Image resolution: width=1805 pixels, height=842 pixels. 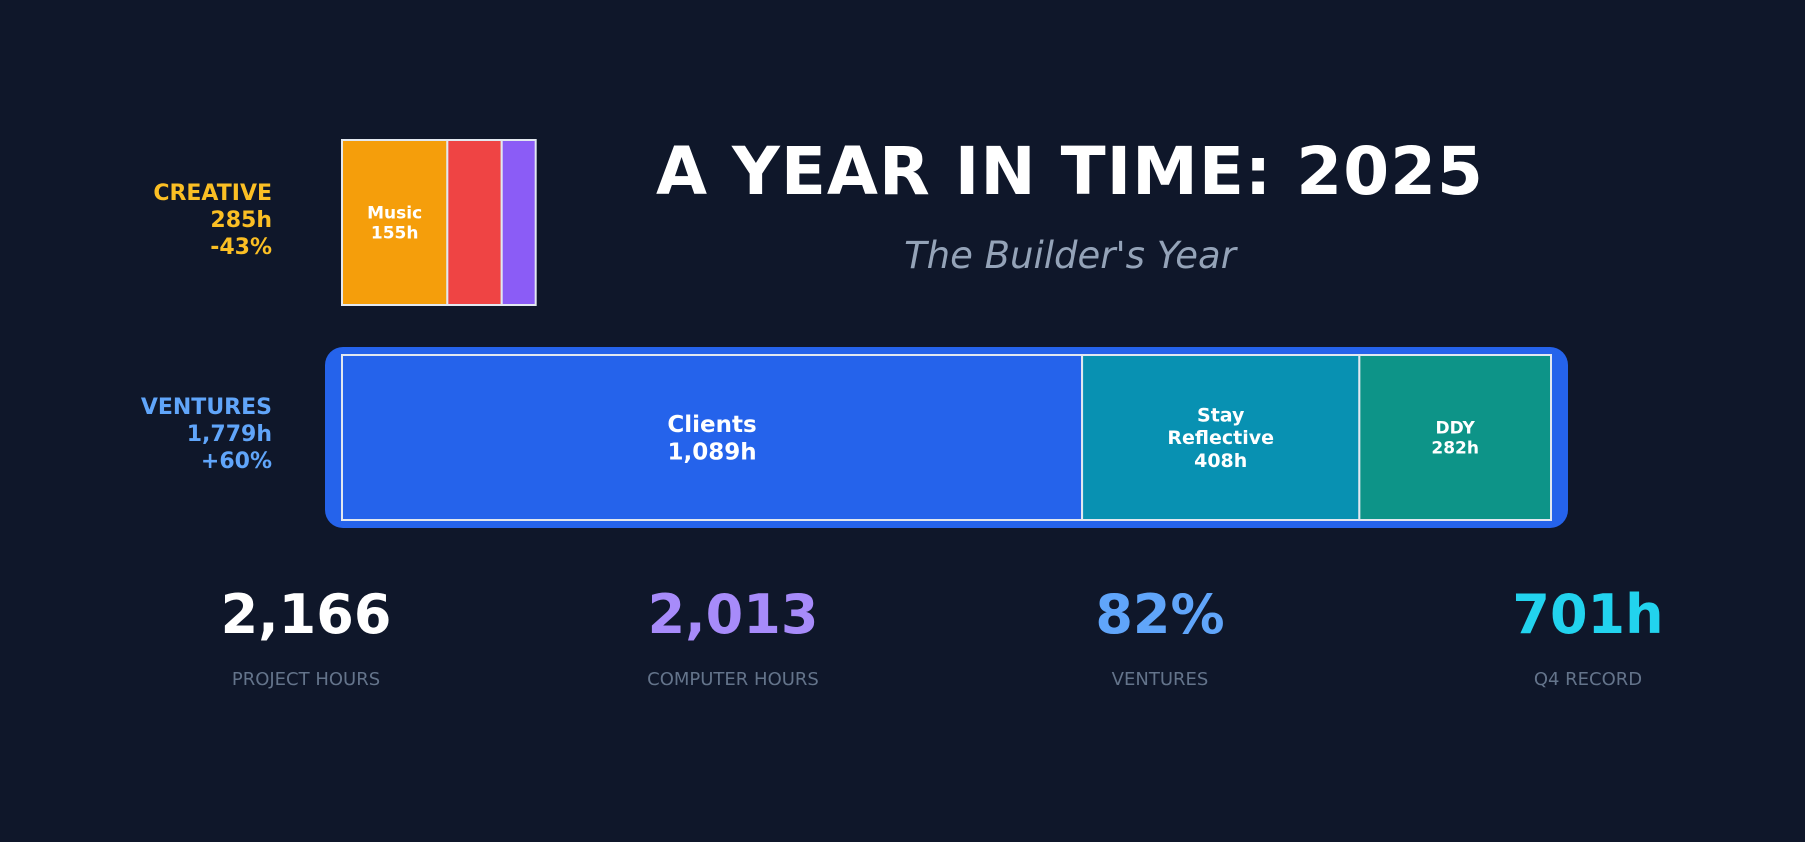 I want to click on ventures-group-label: VENTURES 1,779h +60%, so click(x=166, y=434).